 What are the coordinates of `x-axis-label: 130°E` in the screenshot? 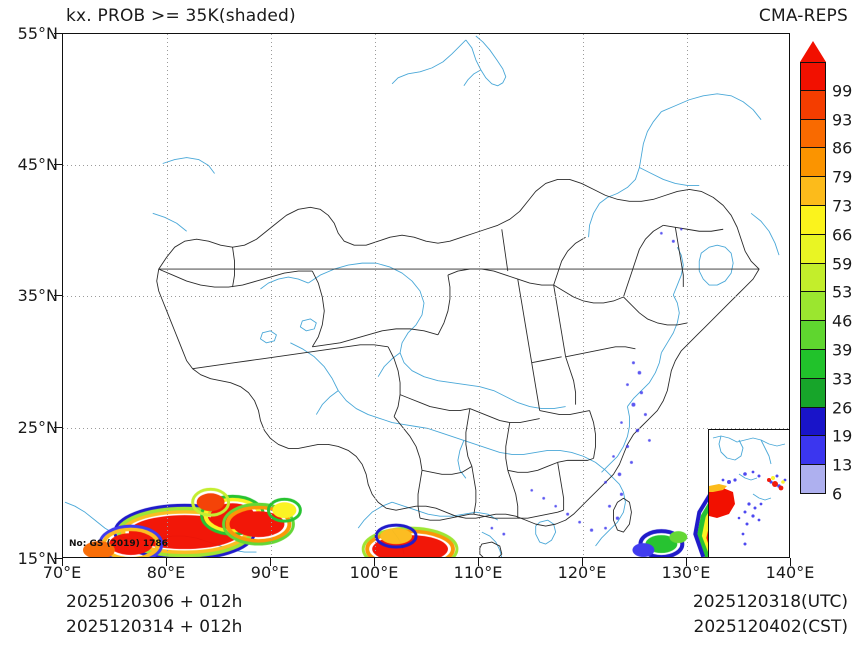 It's located at (686, 572).